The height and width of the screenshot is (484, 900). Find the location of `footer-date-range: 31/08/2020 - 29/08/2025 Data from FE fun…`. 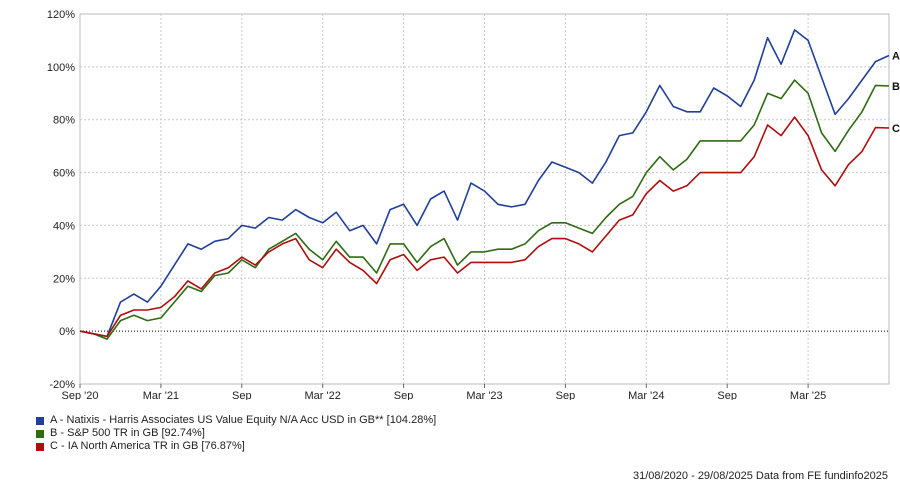

footer-date-range: 31/08/2020 - 29/08/2025 Data from FE fun… is located at coordinates (760, 476).